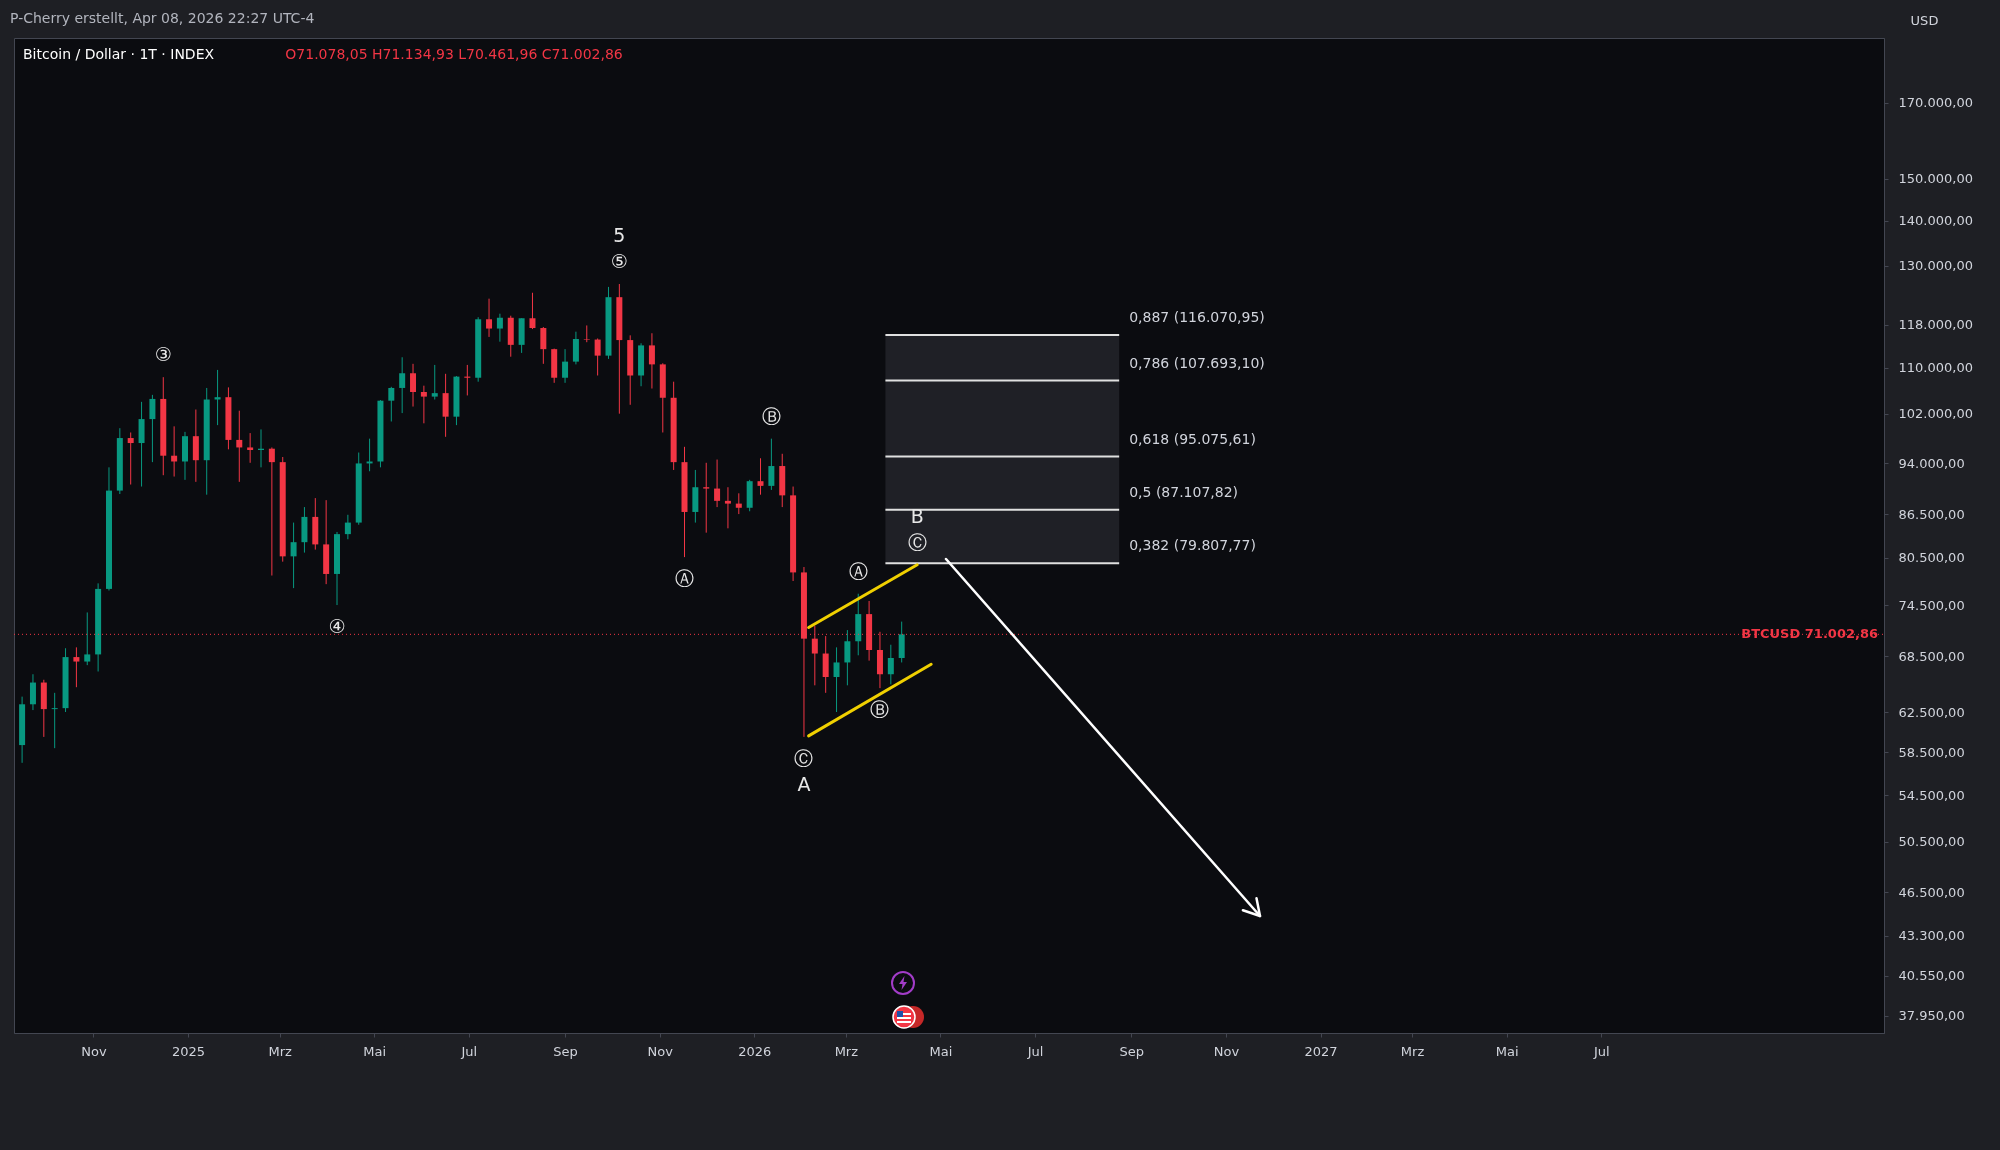  I want to click on y-tick-label: 40.550,00, so click(1931, 976).